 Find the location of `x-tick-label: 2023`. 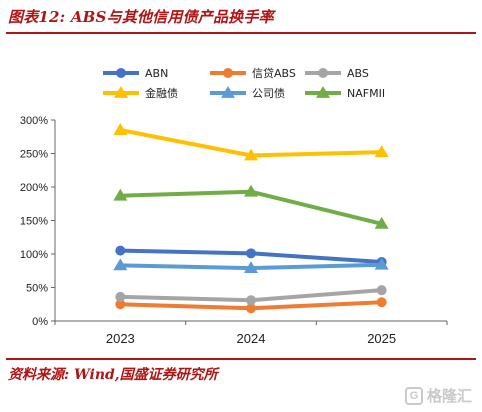

x-tick-label: 2023 is located at coordinates (120, 338).